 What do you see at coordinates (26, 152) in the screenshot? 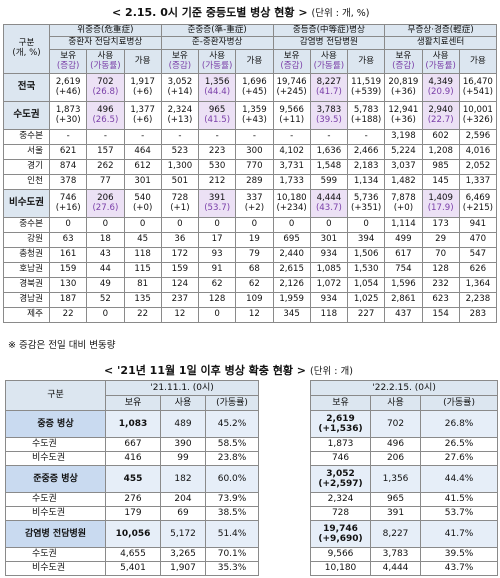
I see `row-label: 서울` at bounding box center [26, 152].